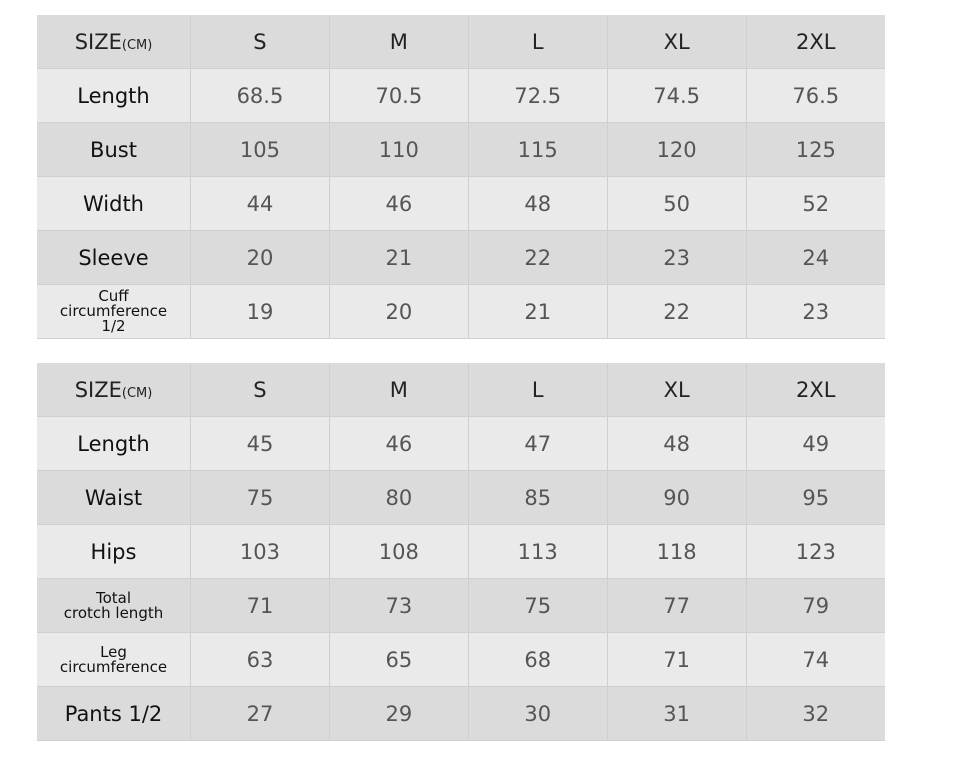 The image size is (953, 759). Describe the element at coordinates (113, 612) in the screenshot. I see `row-label-line: crotch length` at that location.